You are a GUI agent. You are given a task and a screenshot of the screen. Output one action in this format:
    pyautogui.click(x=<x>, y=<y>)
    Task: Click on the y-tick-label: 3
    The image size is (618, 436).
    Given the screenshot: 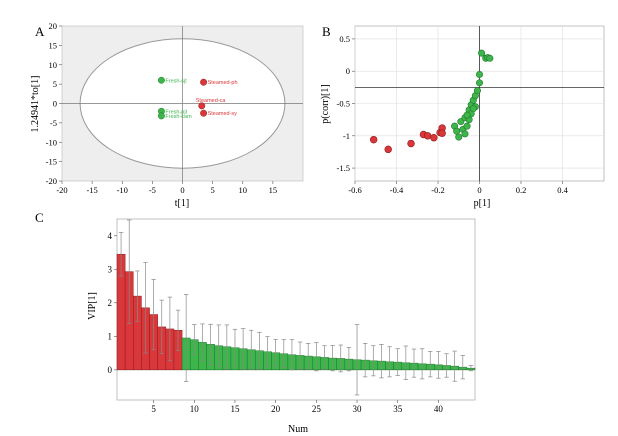 What is the action you would take?
    pyautogui.click(x=110, y=269)
    